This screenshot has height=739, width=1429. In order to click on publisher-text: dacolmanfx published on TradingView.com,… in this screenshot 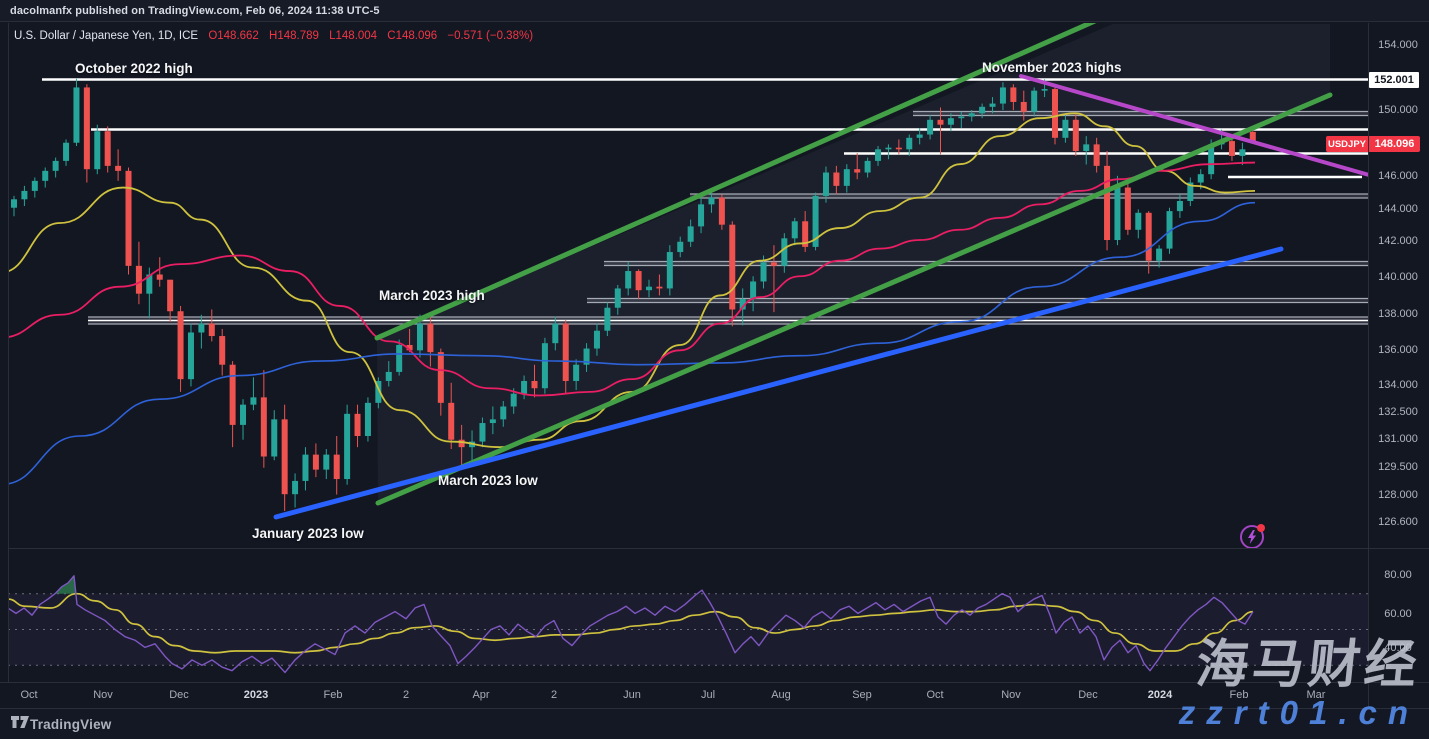, I will do `click(195, 10)`.